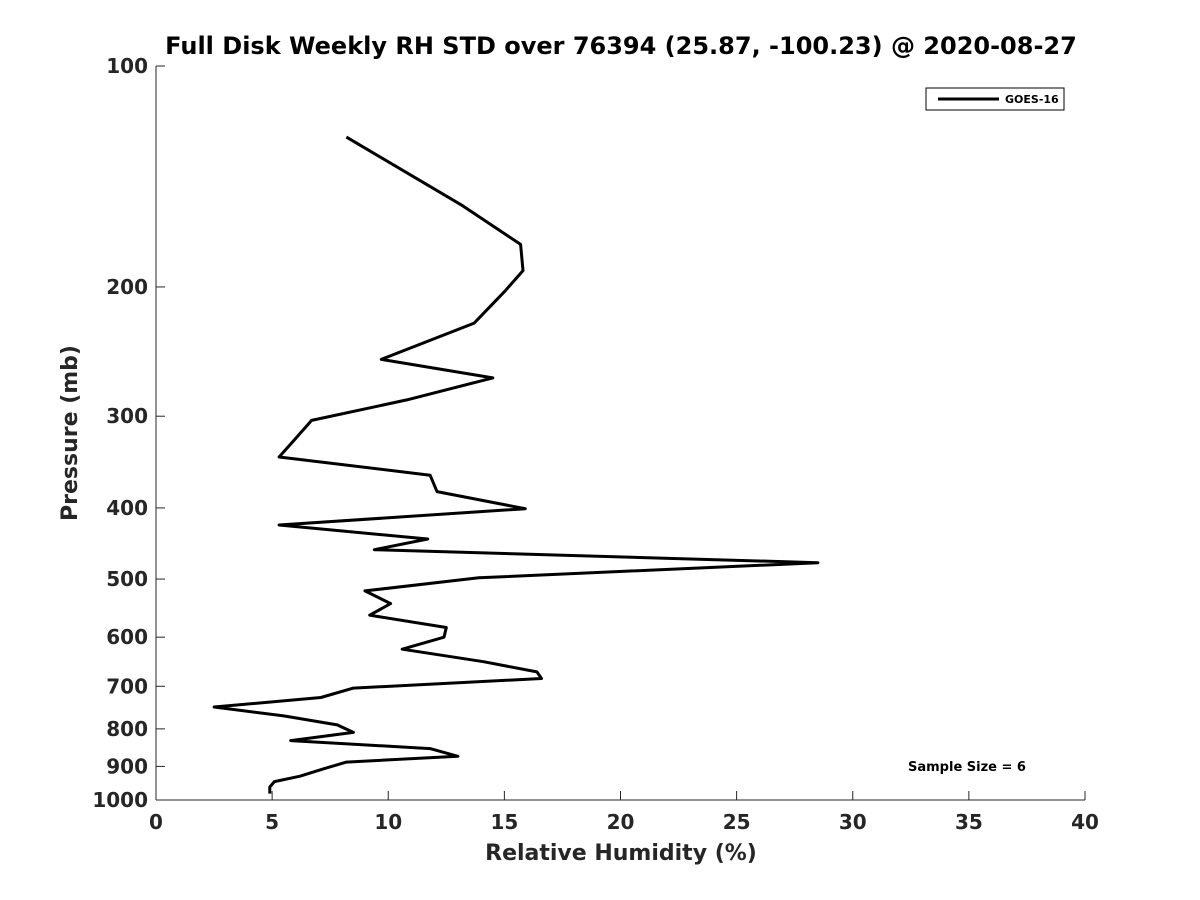 The width and height of the screenshot is (1200, 900). Describe the element at coordinates (272, 822) in the screenshot. I see `x-tick-label: 5` at that location.